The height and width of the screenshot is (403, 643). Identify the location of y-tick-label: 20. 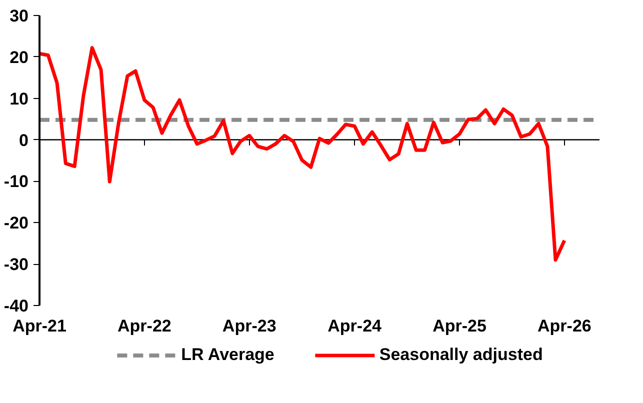
(19, 57).